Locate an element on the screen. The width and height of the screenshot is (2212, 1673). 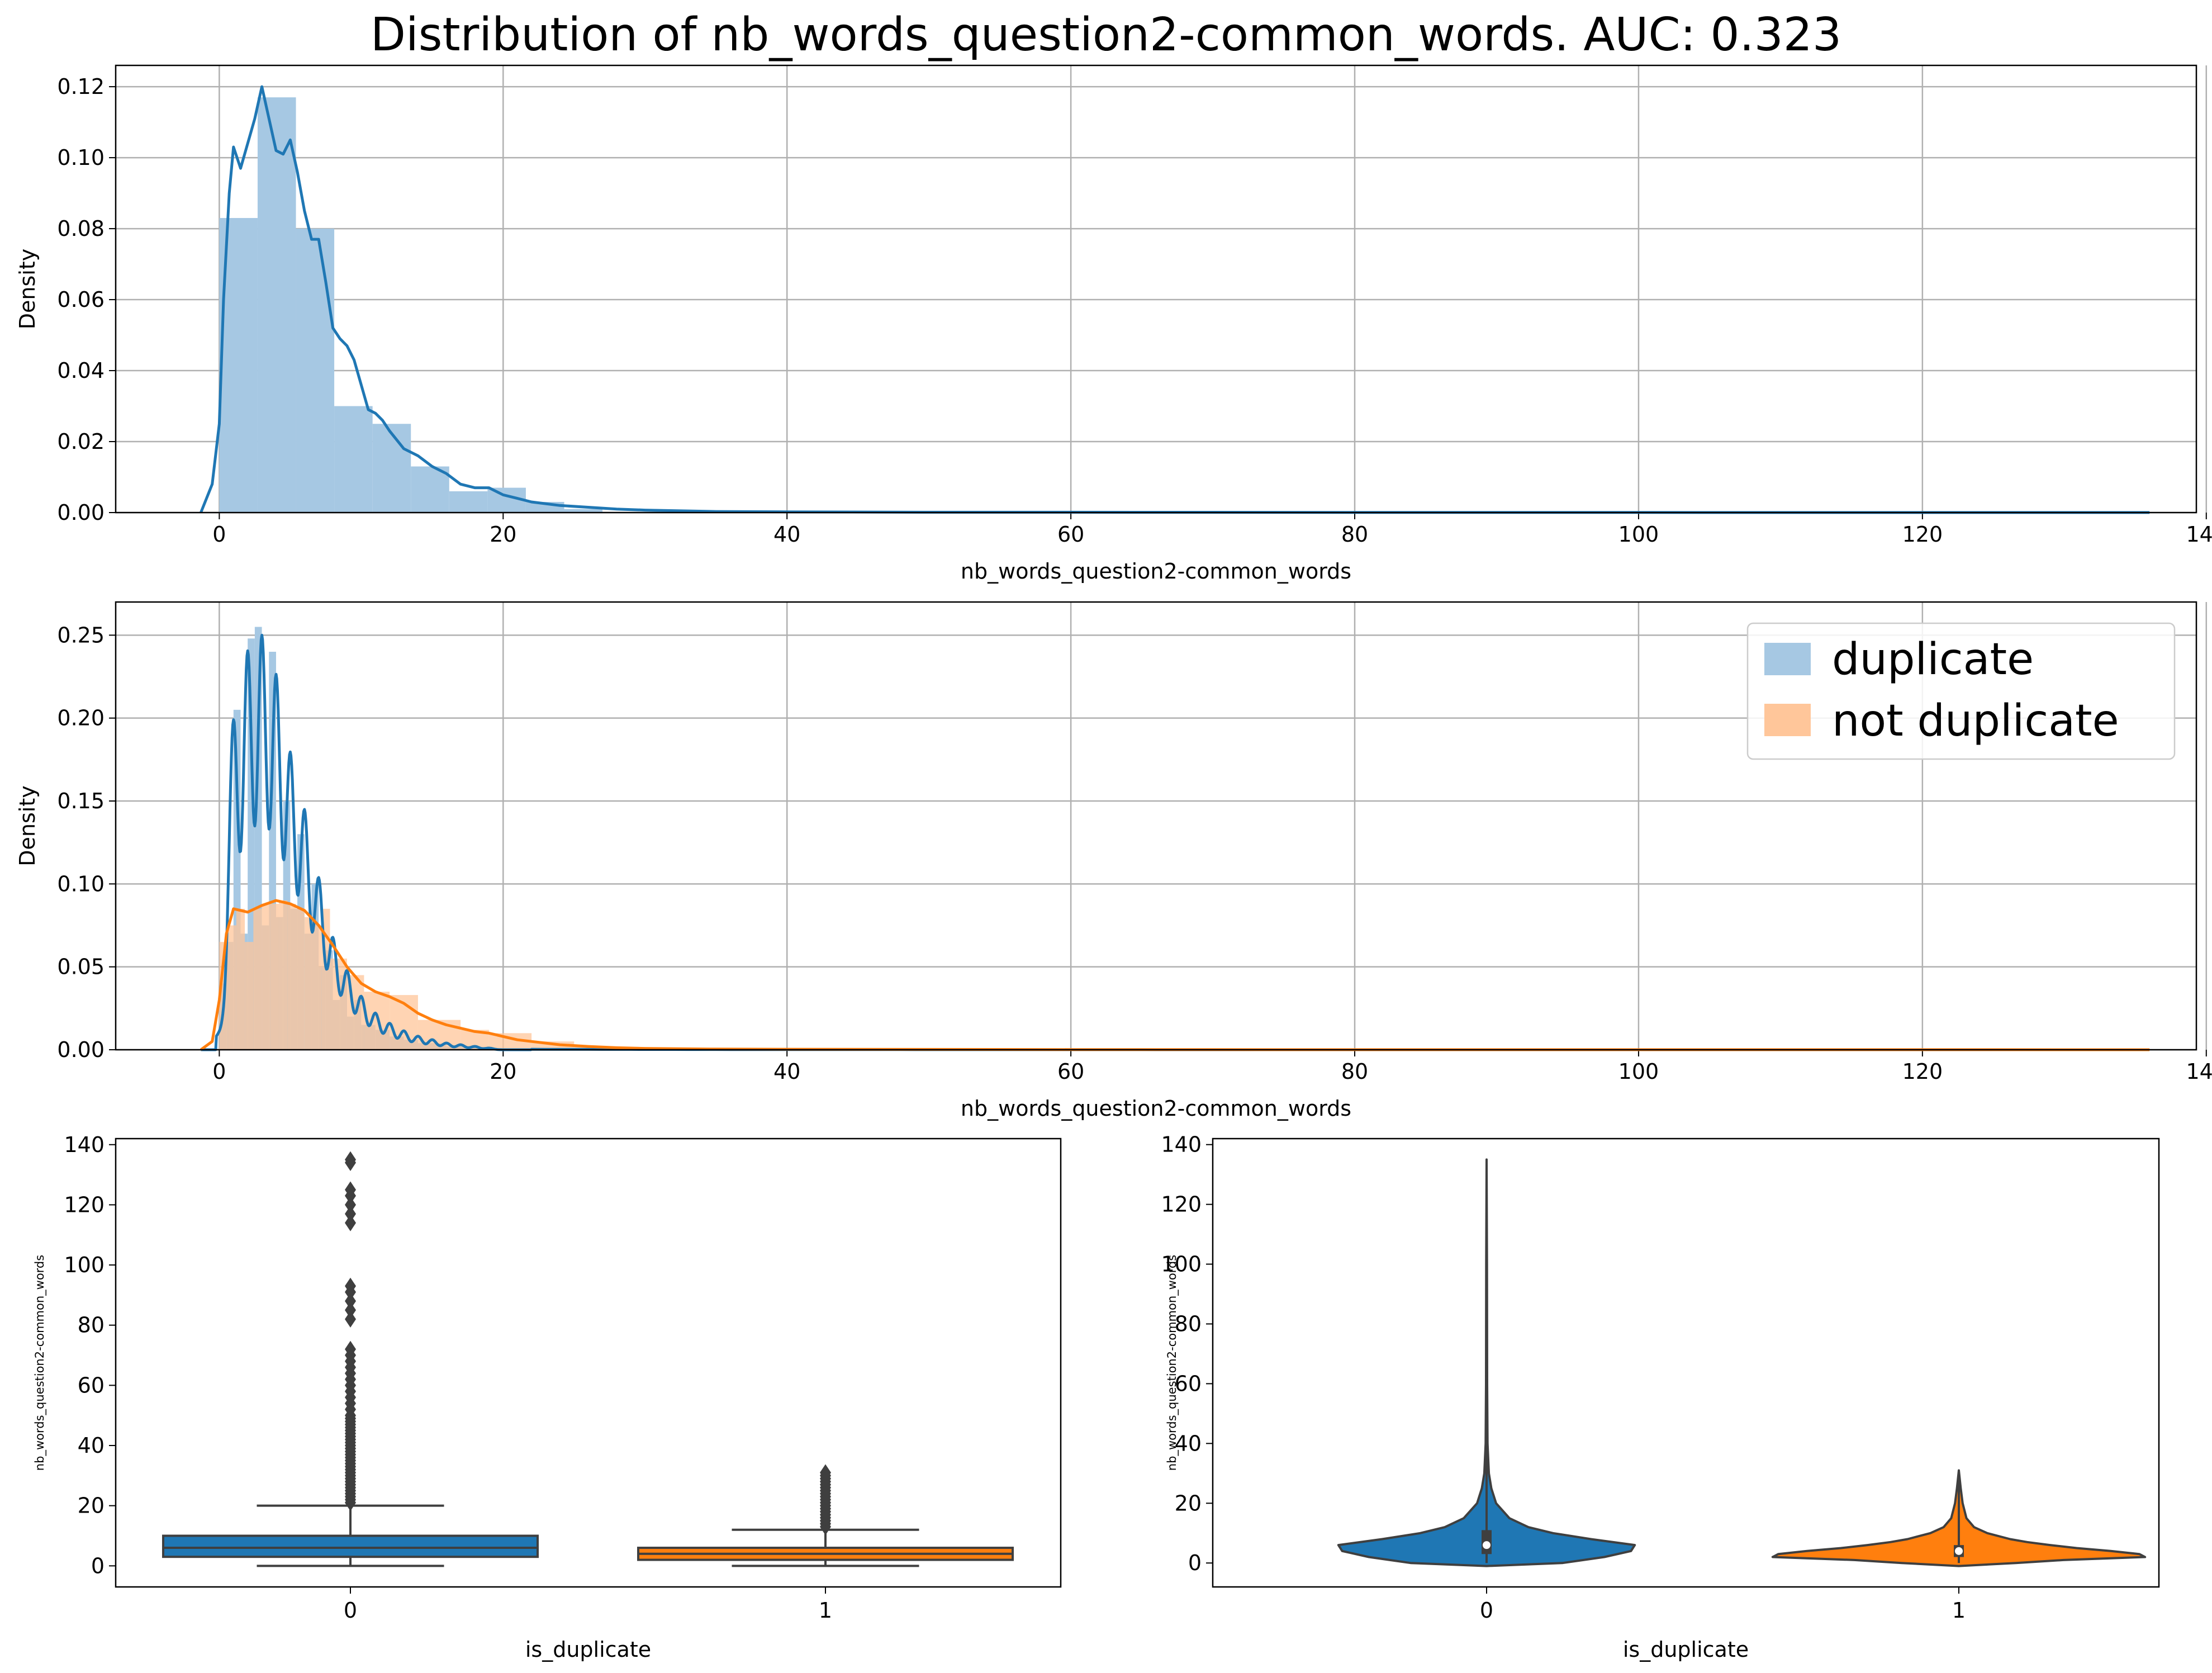
y-tick-label: 0.25 is located at coordinates (81, 635).